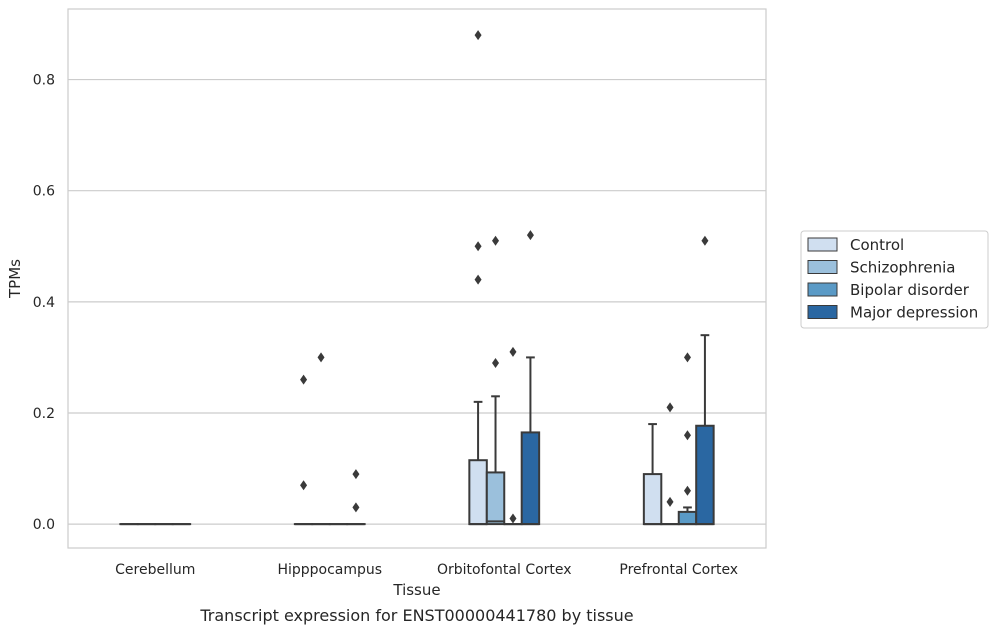  What do you see at coordinates (877, 245) in the screenshot?
I see `legend-label: Control` at bounding box center [877, 245].